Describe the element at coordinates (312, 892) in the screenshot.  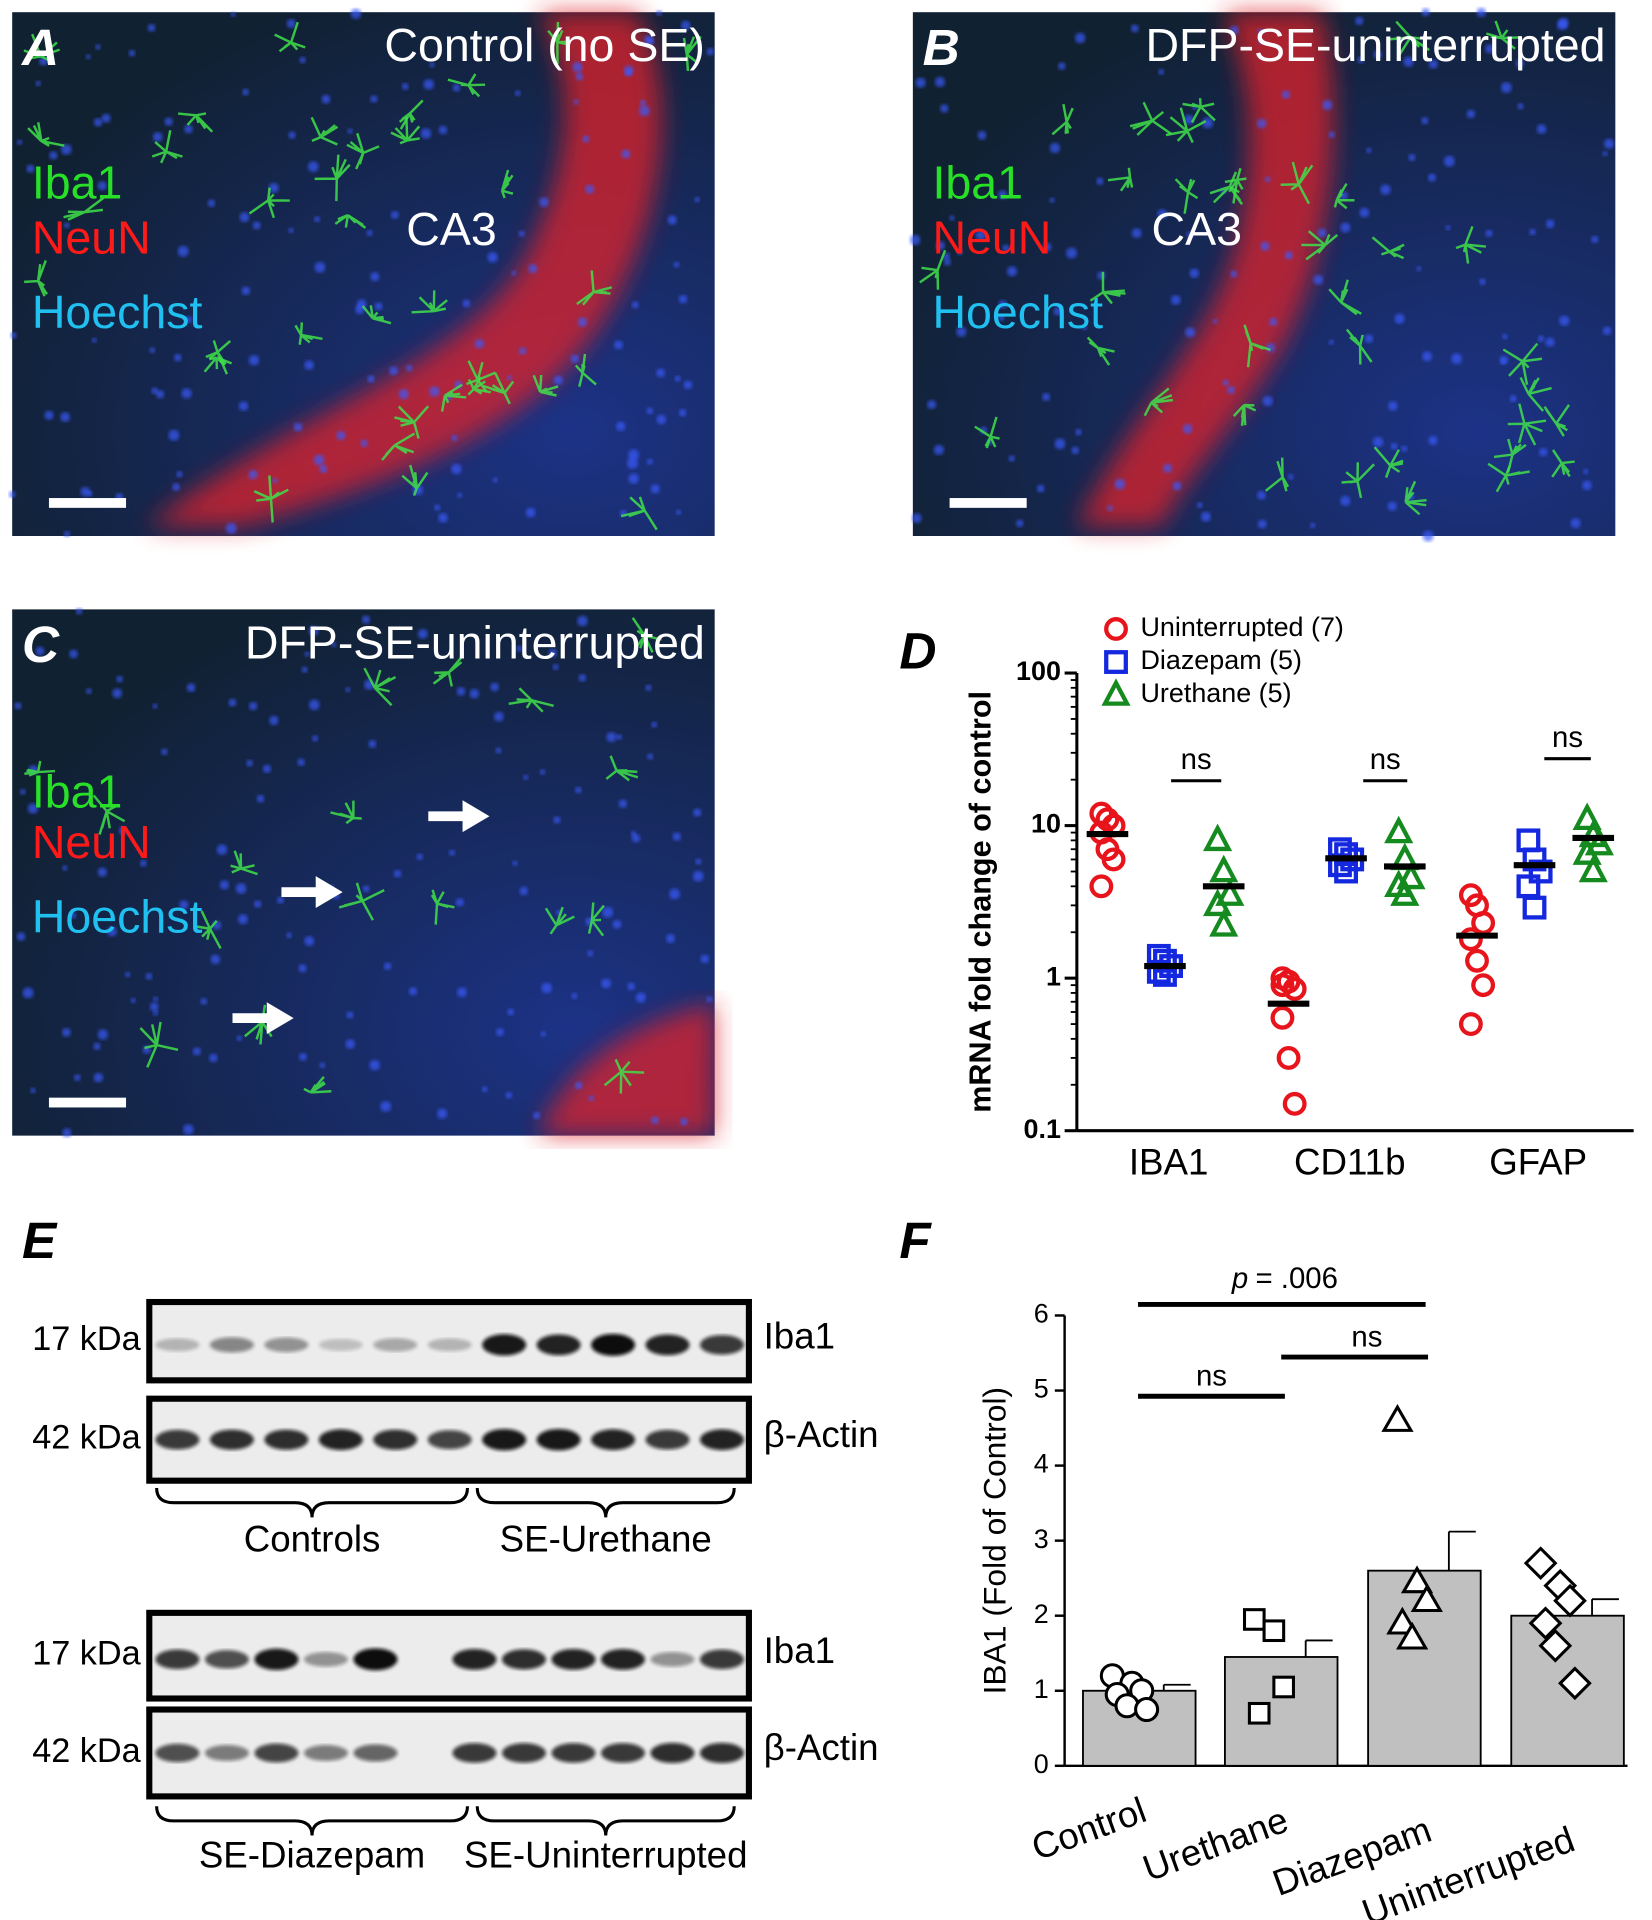
I see `arrow` at that location.